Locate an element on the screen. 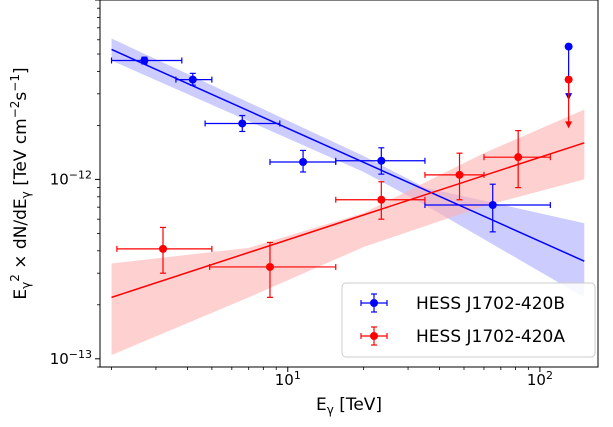  x-axis-label: Eγ [TeV] is located at coordinates (349, 406).